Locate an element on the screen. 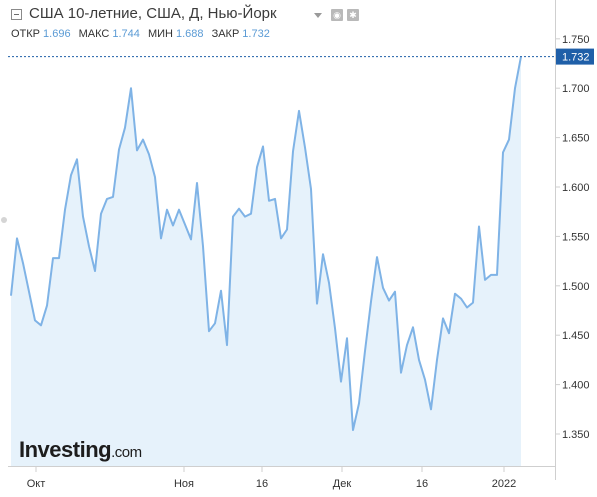 The width and height of the screenshot is (597, 497). open-value: 1.696 is located at coordinates (57, 34).